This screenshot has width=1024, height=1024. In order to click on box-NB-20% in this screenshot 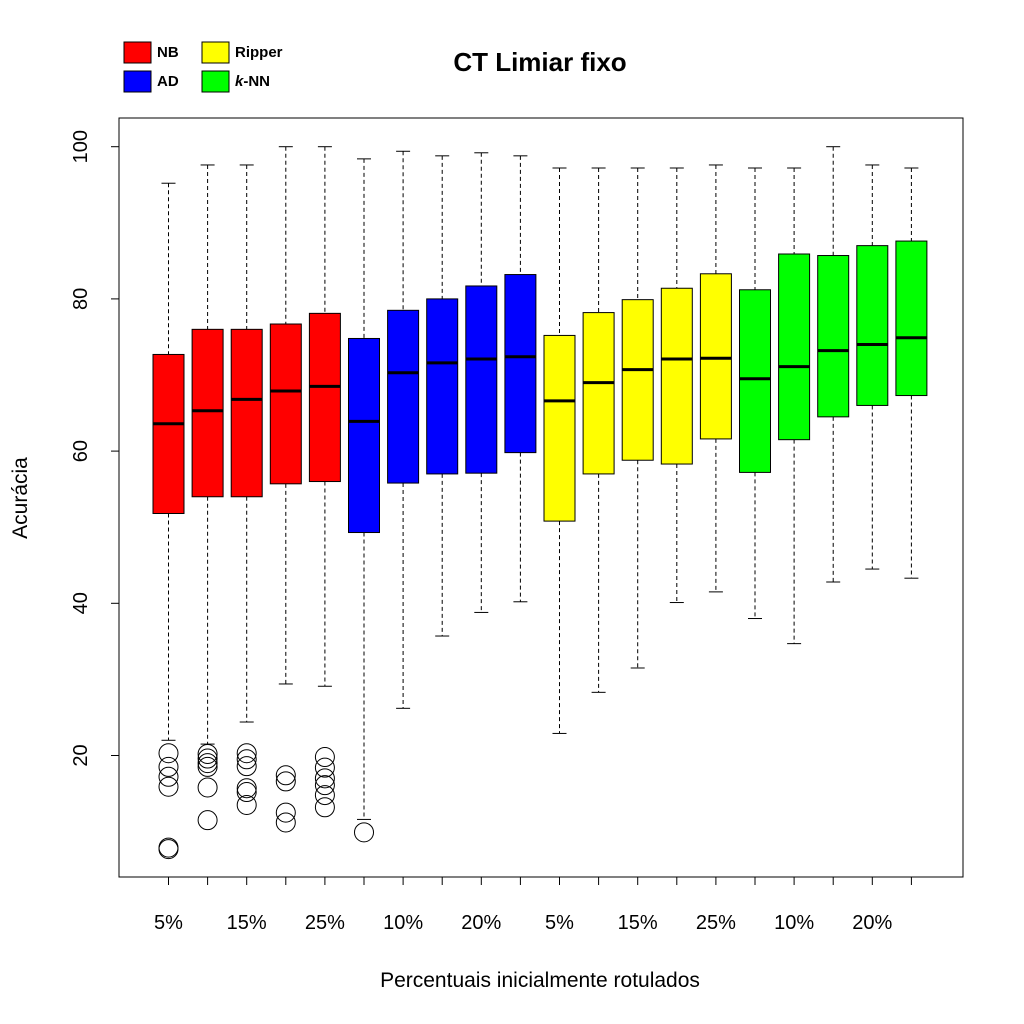, I will do `click(285, 489)`.